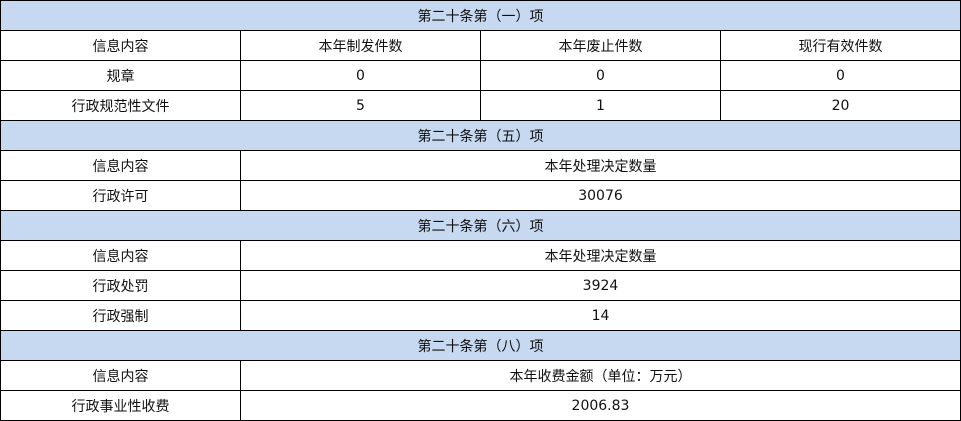 Image resolution: width=961 pixels, height=421 pixels. I want to click on table-row: 行政强制 14, so click(480, 315).